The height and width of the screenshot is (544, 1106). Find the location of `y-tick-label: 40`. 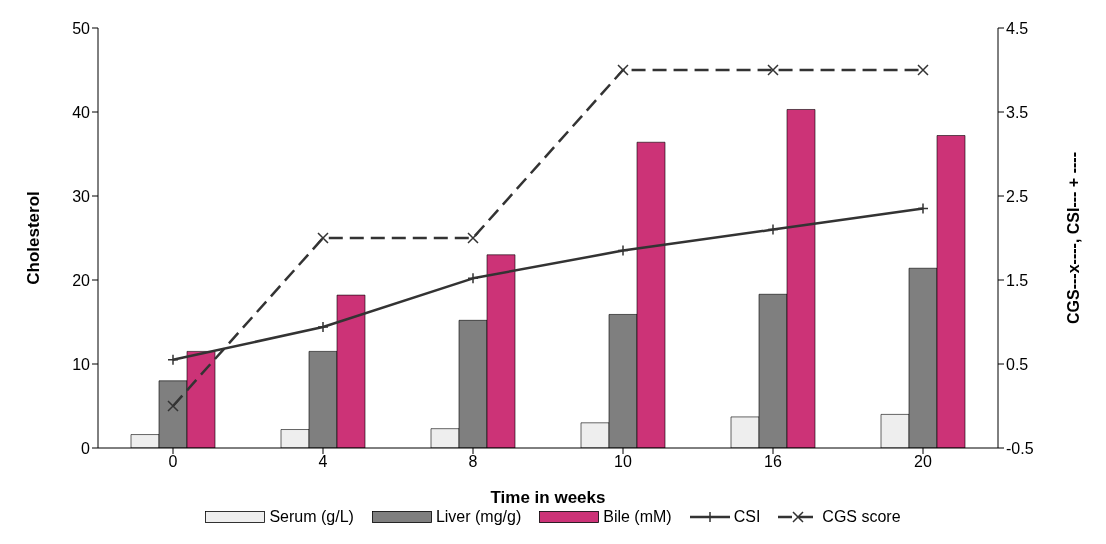

y-tick-label: 40 is located at coordinates (81, 112).